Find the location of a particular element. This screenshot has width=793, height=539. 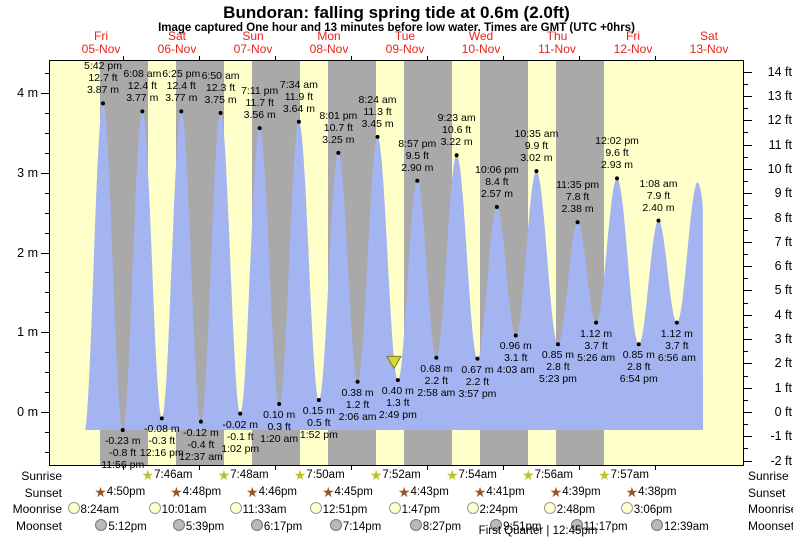

tide-extreme-label: -0.12 m -0.4 ft 12:37 am is located at coordinates (201, 444).